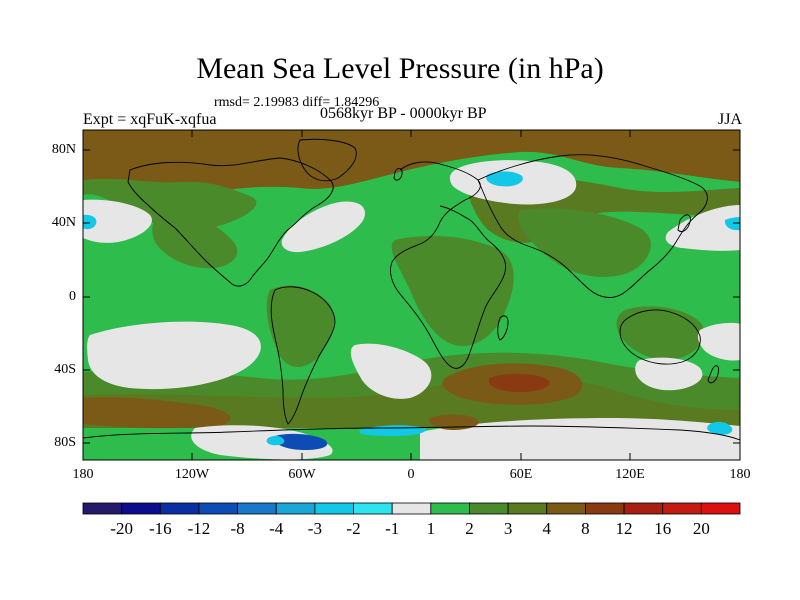  I want to click on colorbar-label: -4, so click(276, 528).